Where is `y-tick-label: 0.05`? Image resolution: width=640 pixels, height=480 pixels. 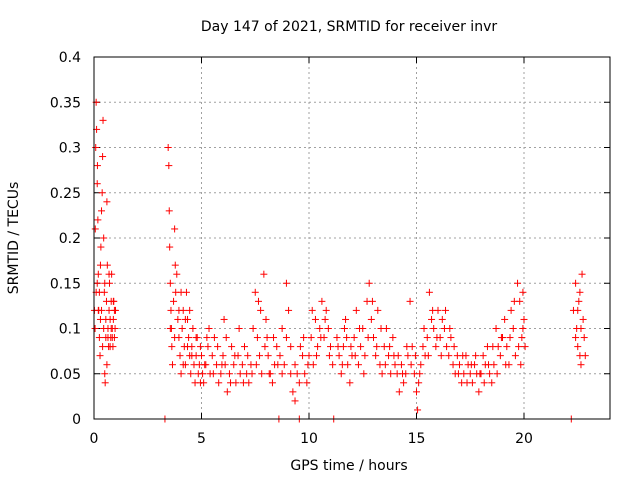
y-tick-label: 0.05 is located at coordinates (65, 375).